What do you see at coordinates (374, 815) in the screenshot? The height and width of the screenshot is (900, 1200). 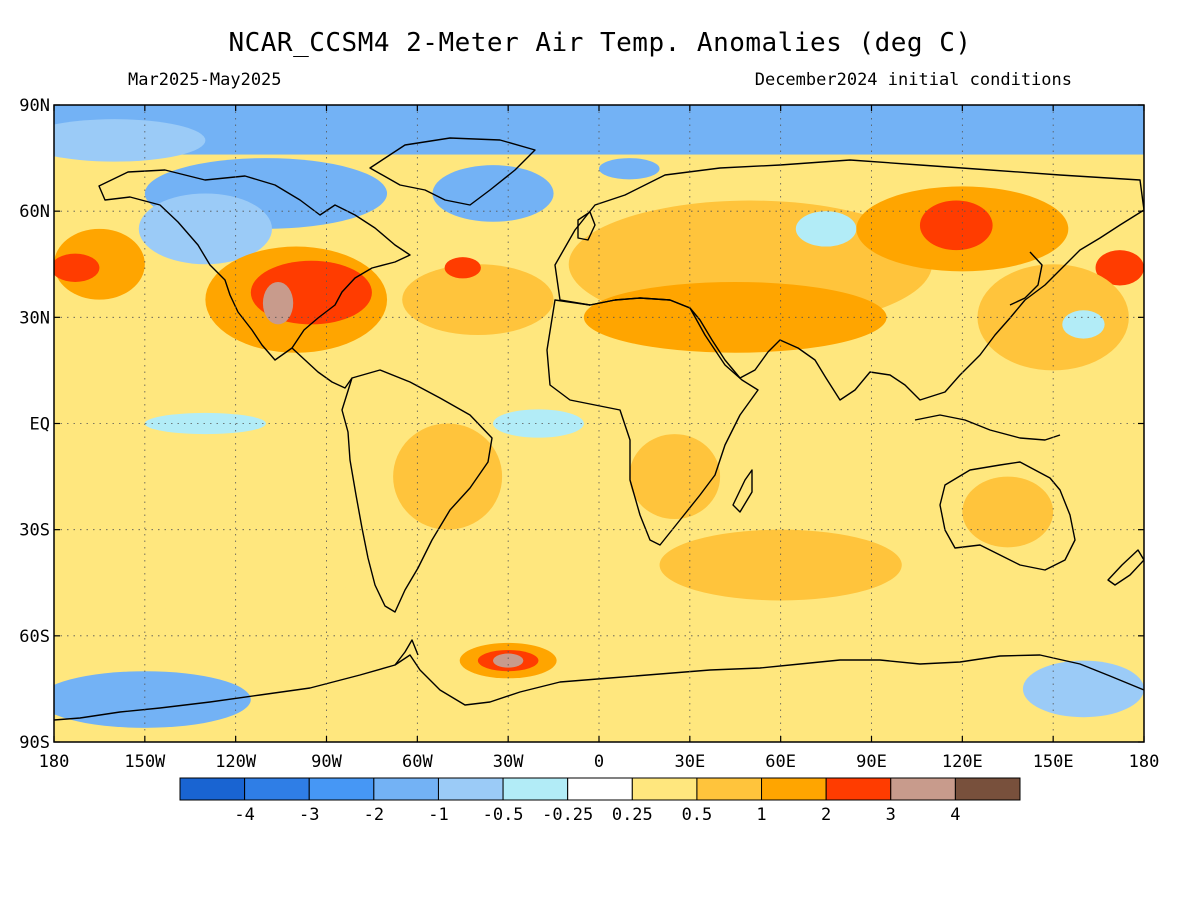 I see `colorbar-label: -2` at bounding box center [374, 815].